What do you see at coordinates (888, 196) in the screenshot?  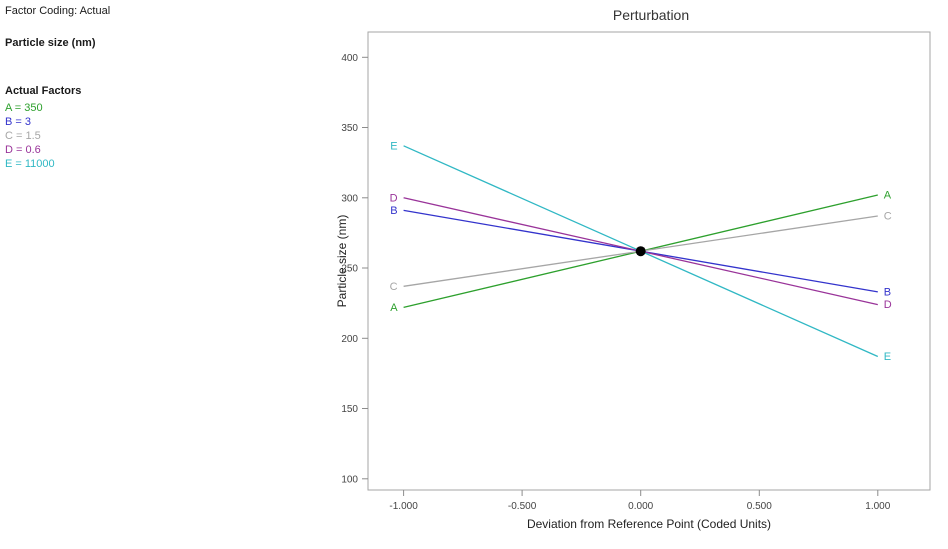 I see `series-label-A-right: A` at bounding box center [888, 196].